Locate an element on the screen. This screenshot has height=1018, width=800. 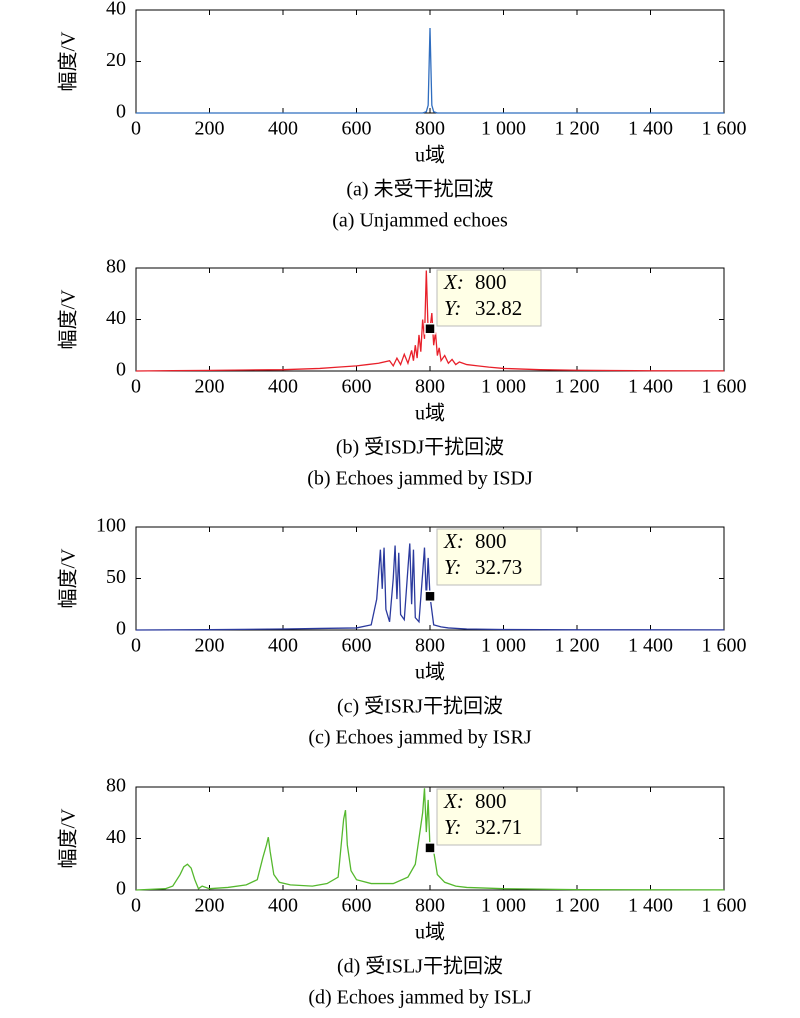
caption-en: (b) Echoes jammed by ISDJ is located at coordinates (420, 479).